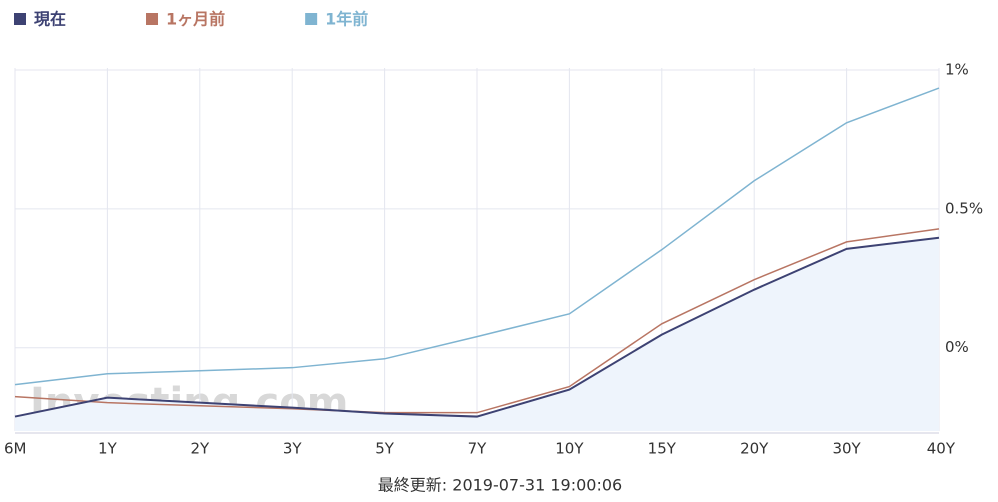 Image resolution: width=998 pixels, height=502 pixels. I want to click on y-tick-label: 0%, so click(957, 347).